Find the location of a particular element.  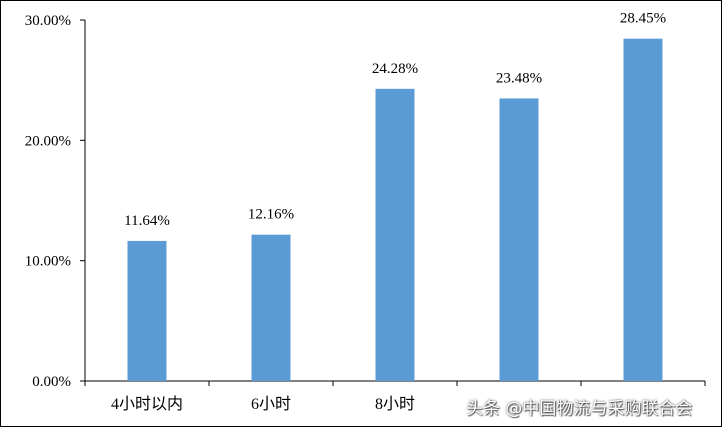

x-tick-label: 8小时 is located at coordinates (395, 404).